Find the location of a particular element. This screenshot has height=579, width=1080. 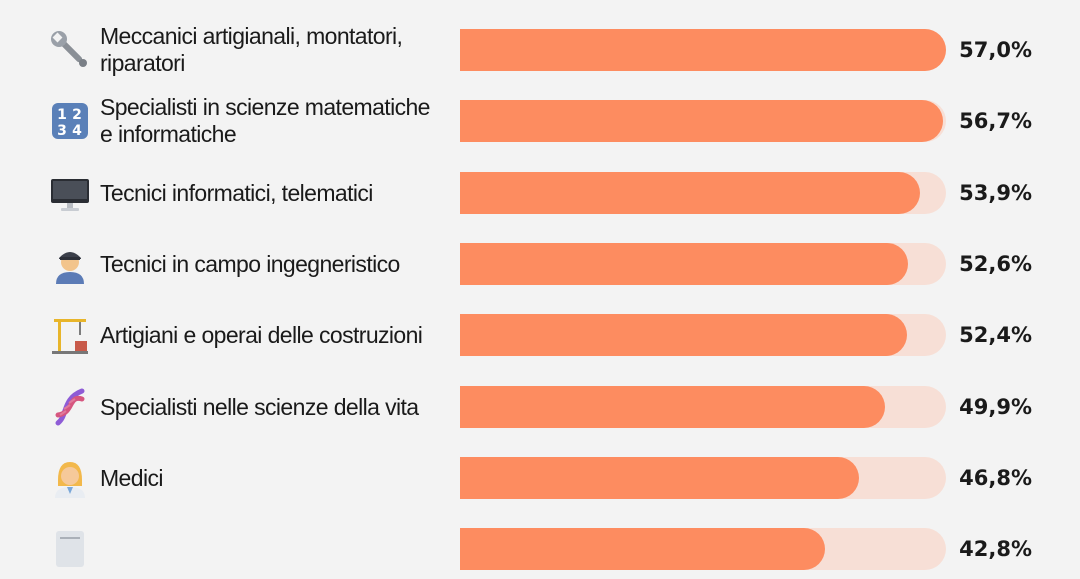

value-label: 52,6% is located at coordinates (995, 264).